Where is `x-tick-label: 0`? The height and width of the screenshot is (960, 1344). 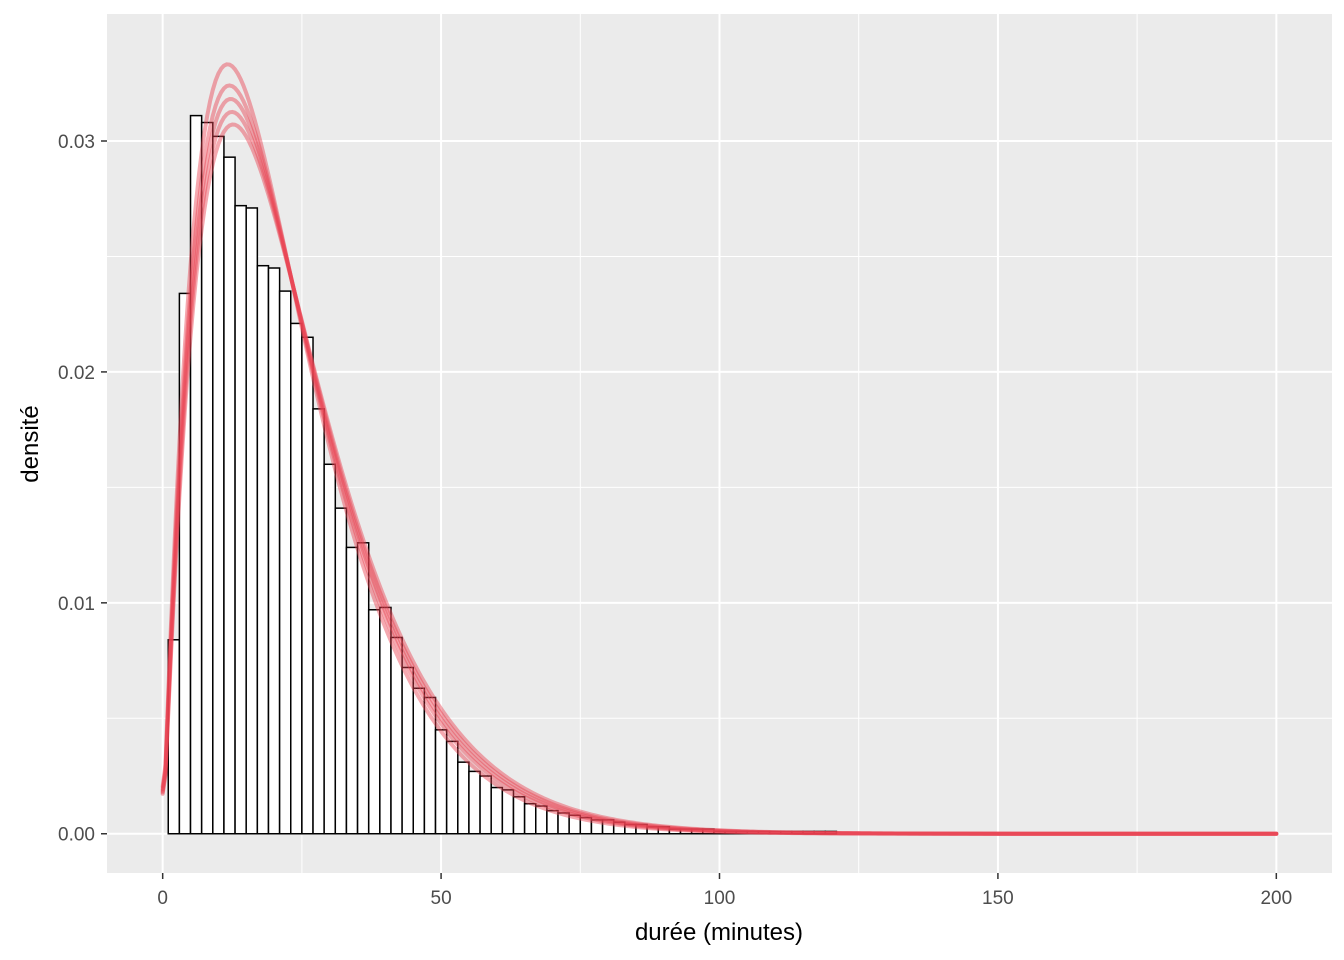
x-tick-label: 0 is located at coordinates (162, 898).